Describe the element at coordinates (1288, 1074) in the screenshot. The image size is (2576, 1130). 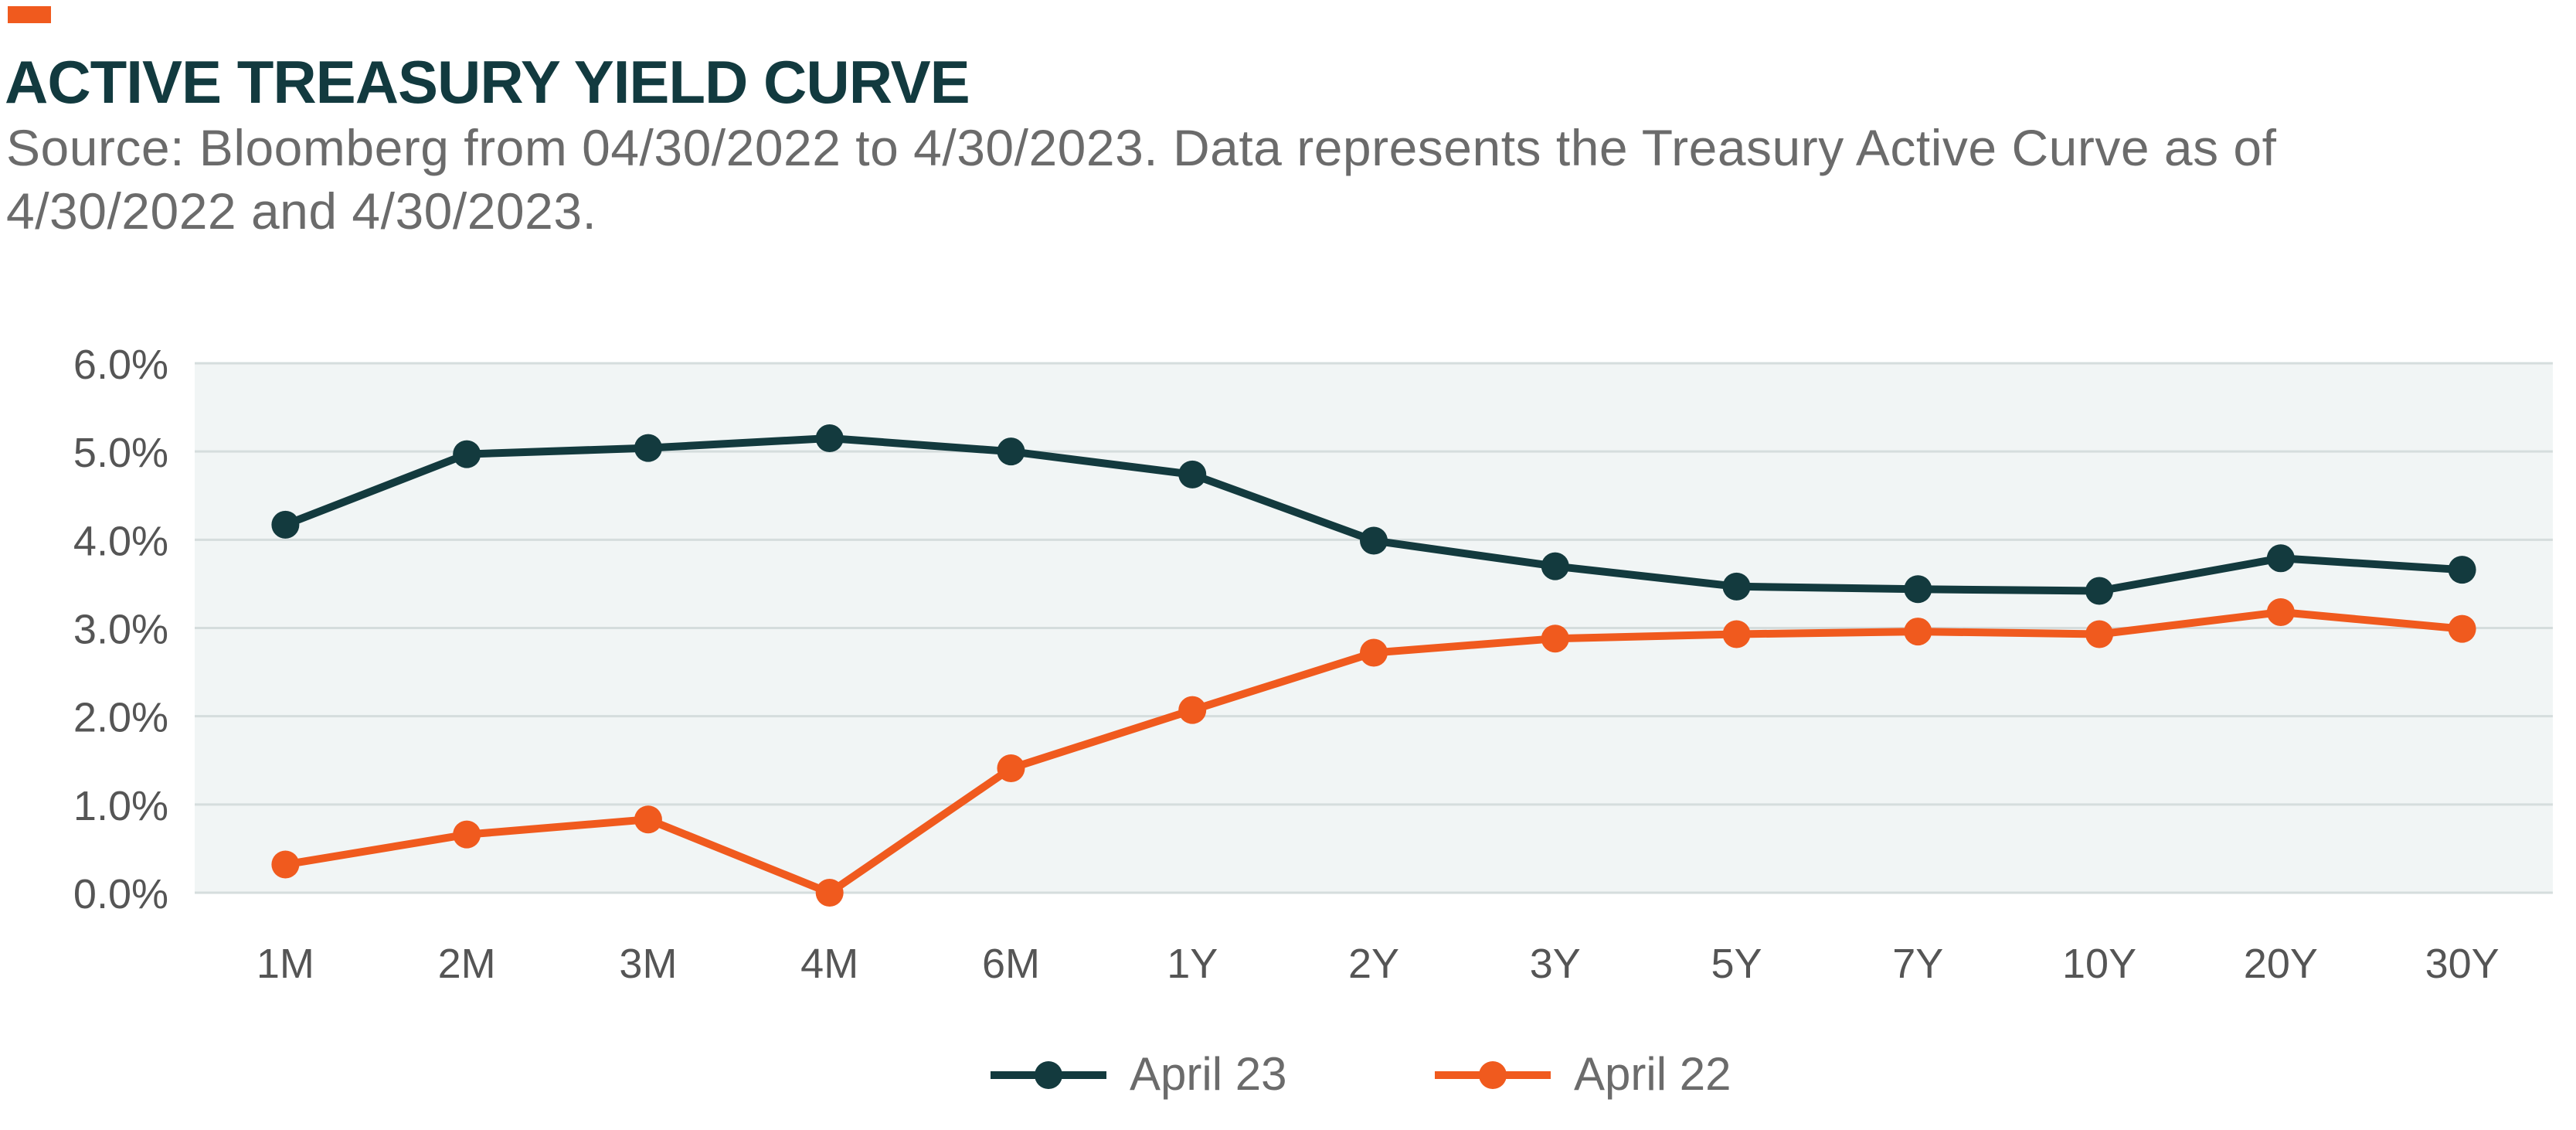
I see `chart-legend: April 23 April 22` at that location.